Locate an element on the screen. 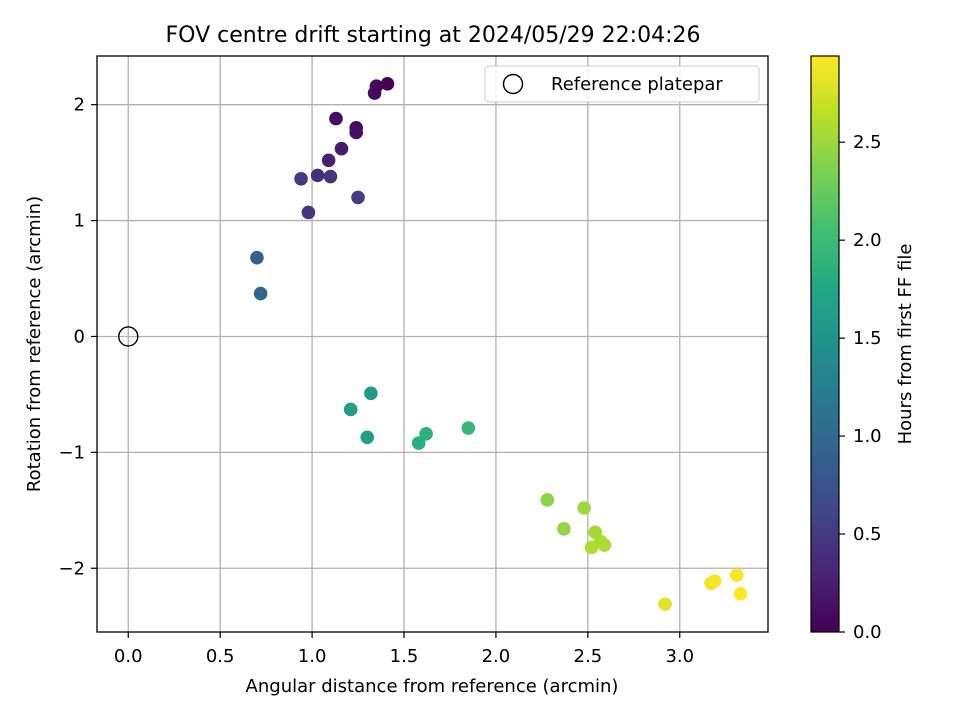 Image resolution: width=960 pixels, height=720 pixels. x-tick-label-2: 1.0 is located at coordinates (312, 656).